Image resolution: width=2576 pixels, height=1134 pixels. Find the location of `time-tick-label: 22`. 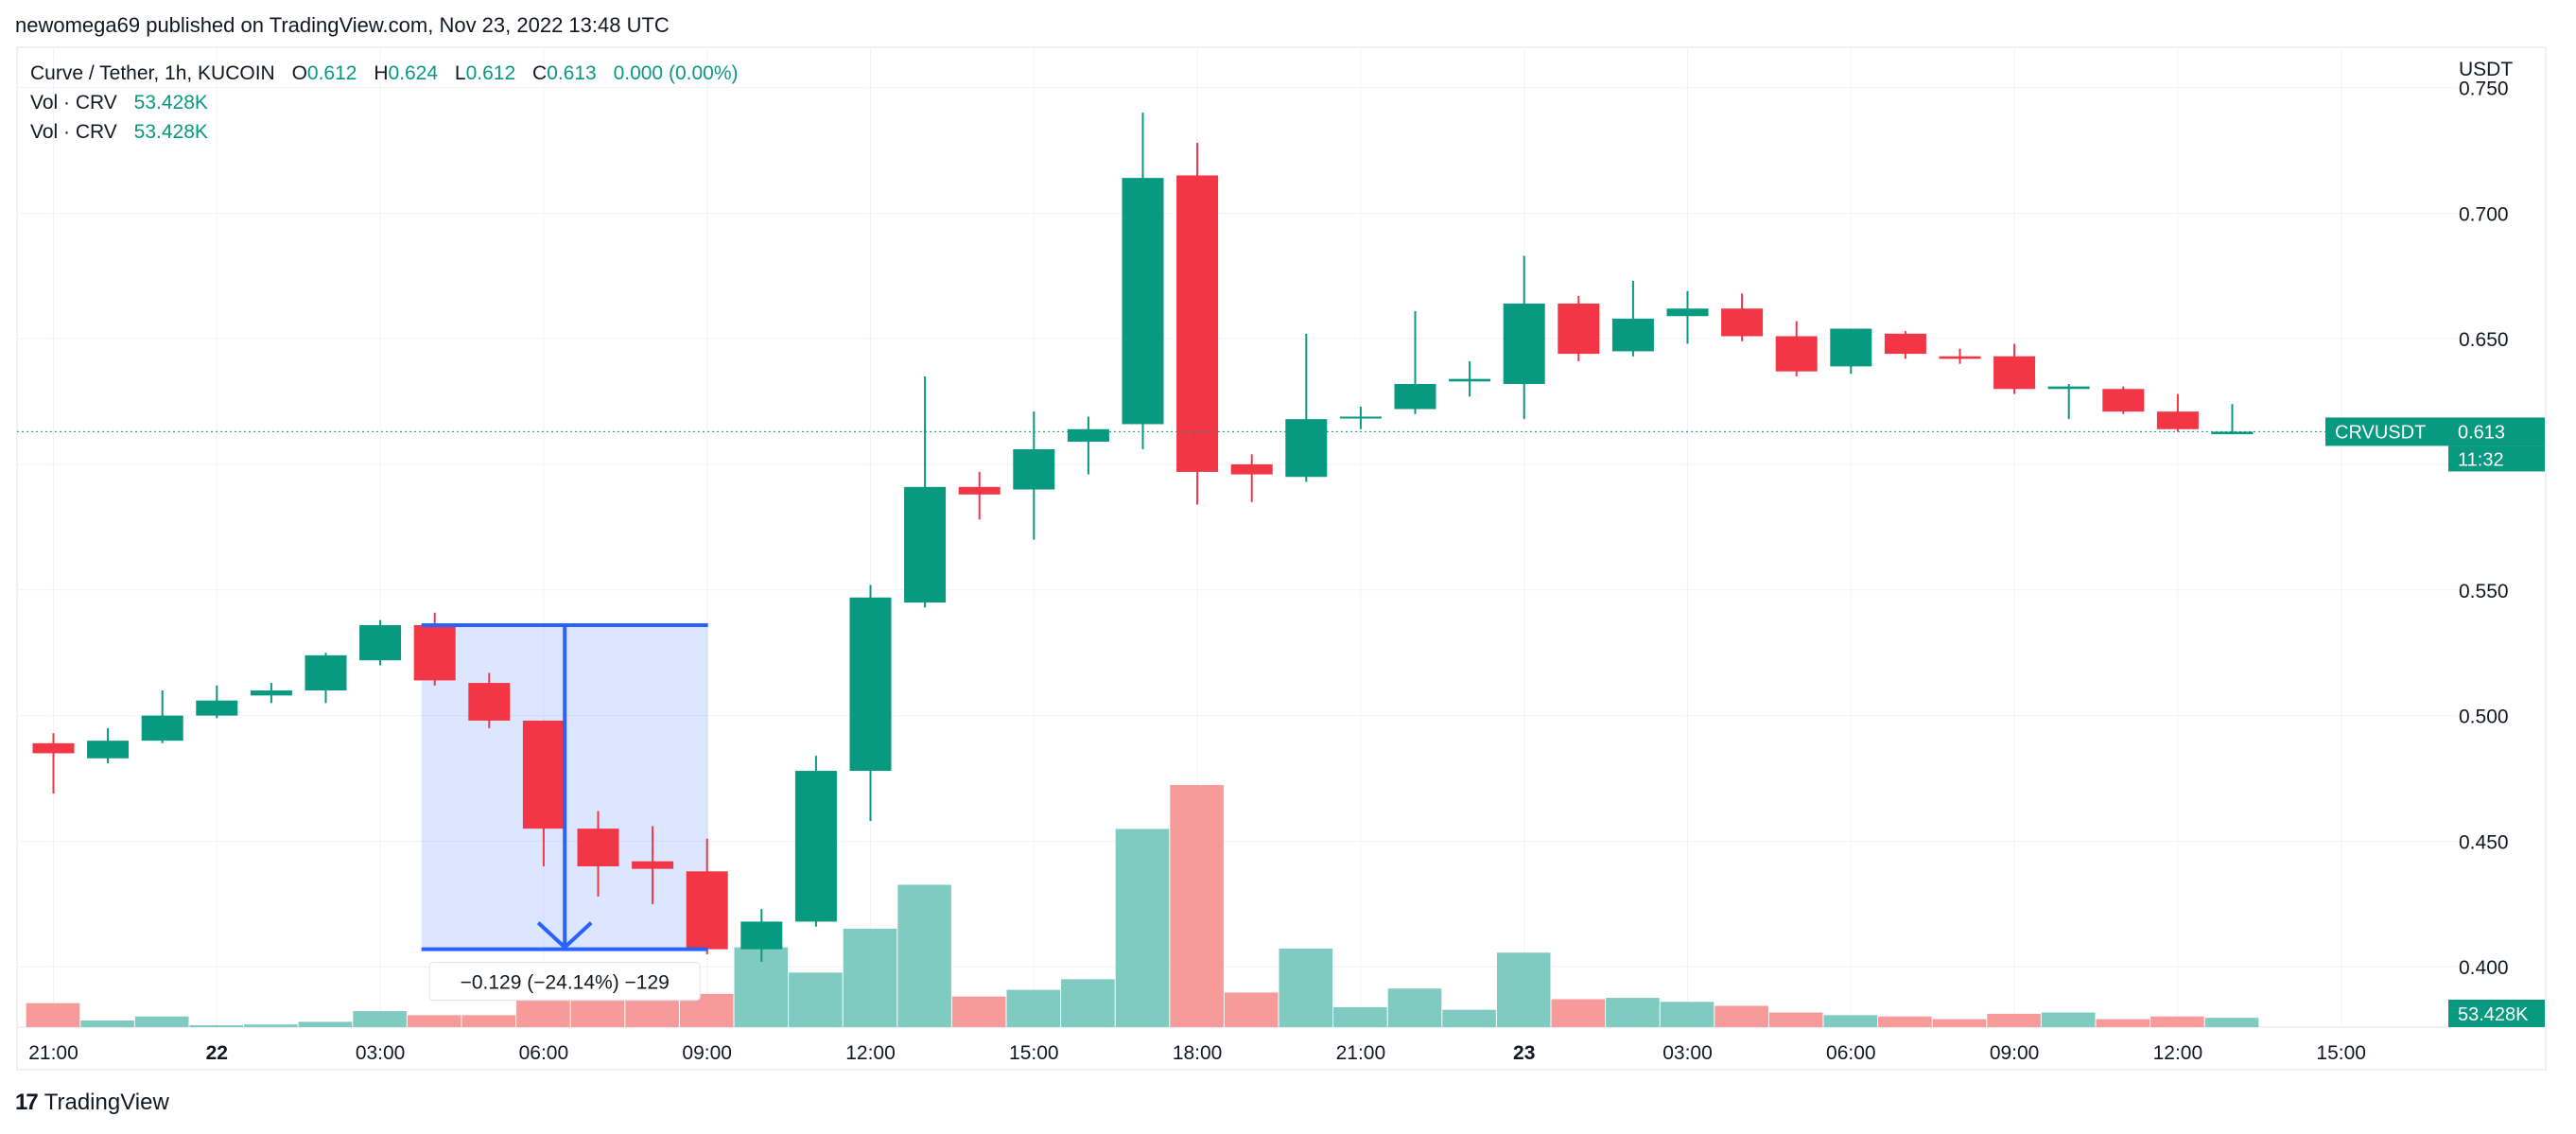

time-tick-label: 22 is located at coordinates (217, 1053).